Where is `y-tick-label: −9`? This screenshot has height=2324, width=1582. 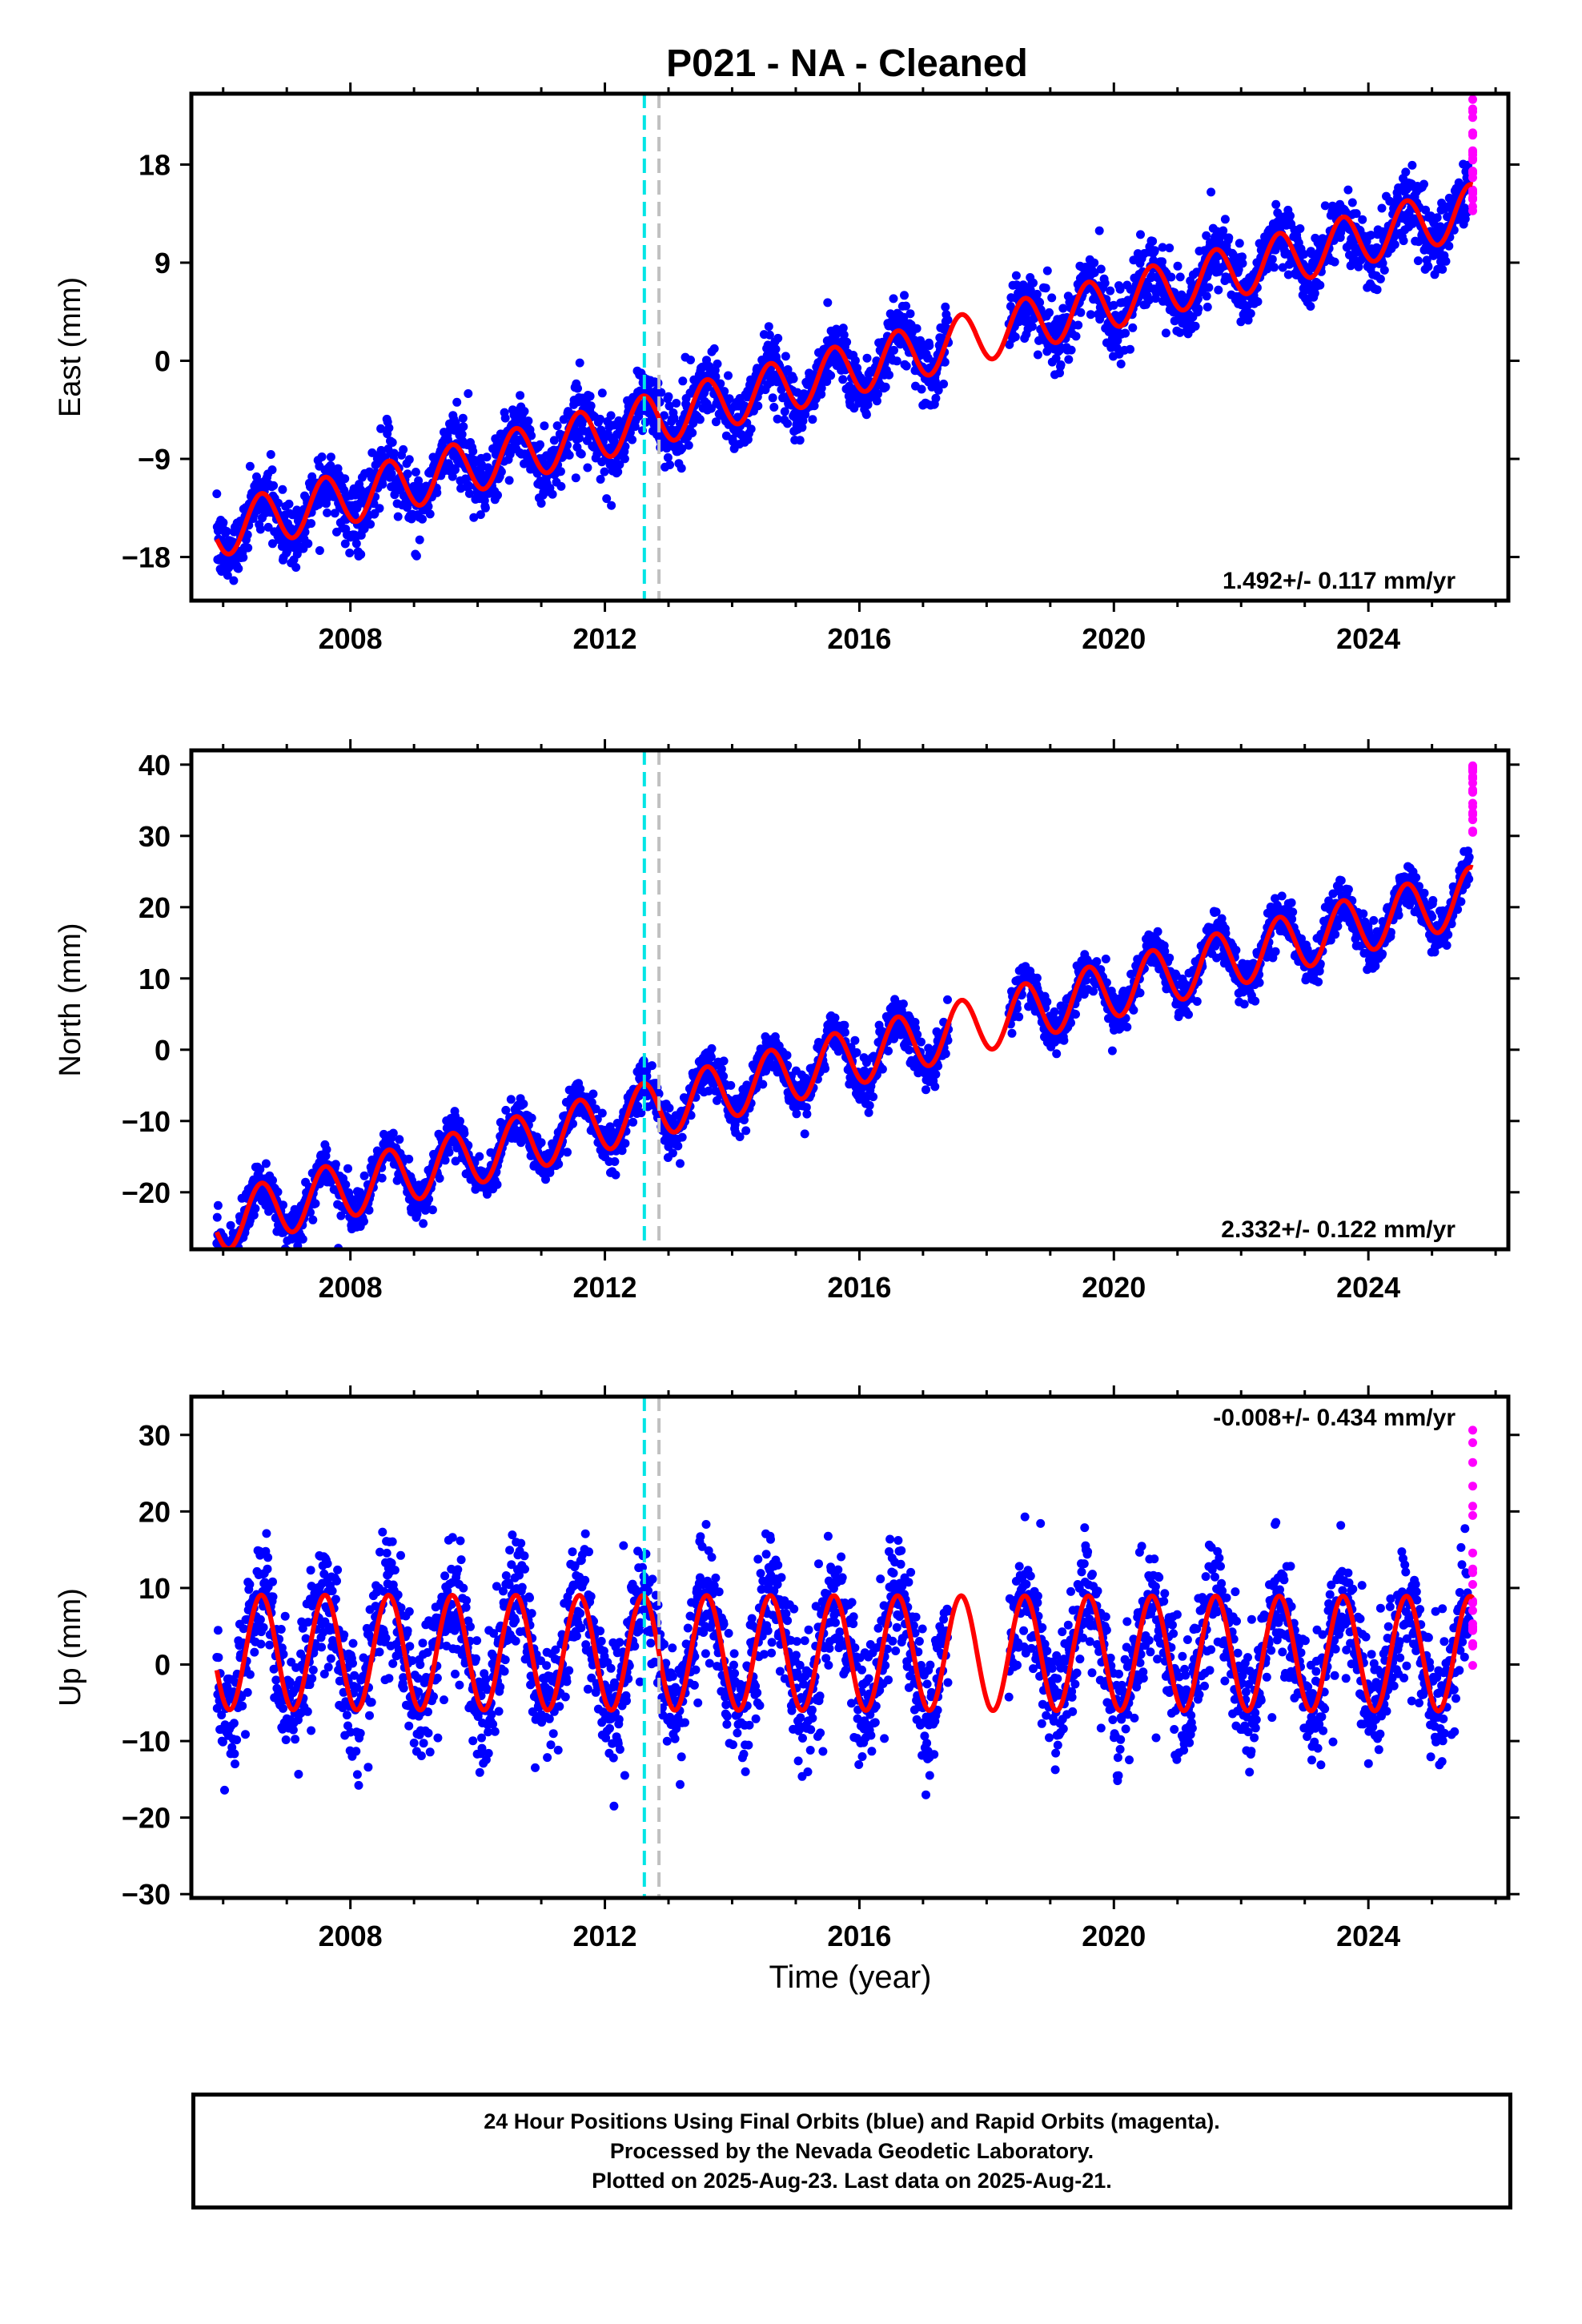
y-tick-label: −9 is located at coordinates (154, 459).